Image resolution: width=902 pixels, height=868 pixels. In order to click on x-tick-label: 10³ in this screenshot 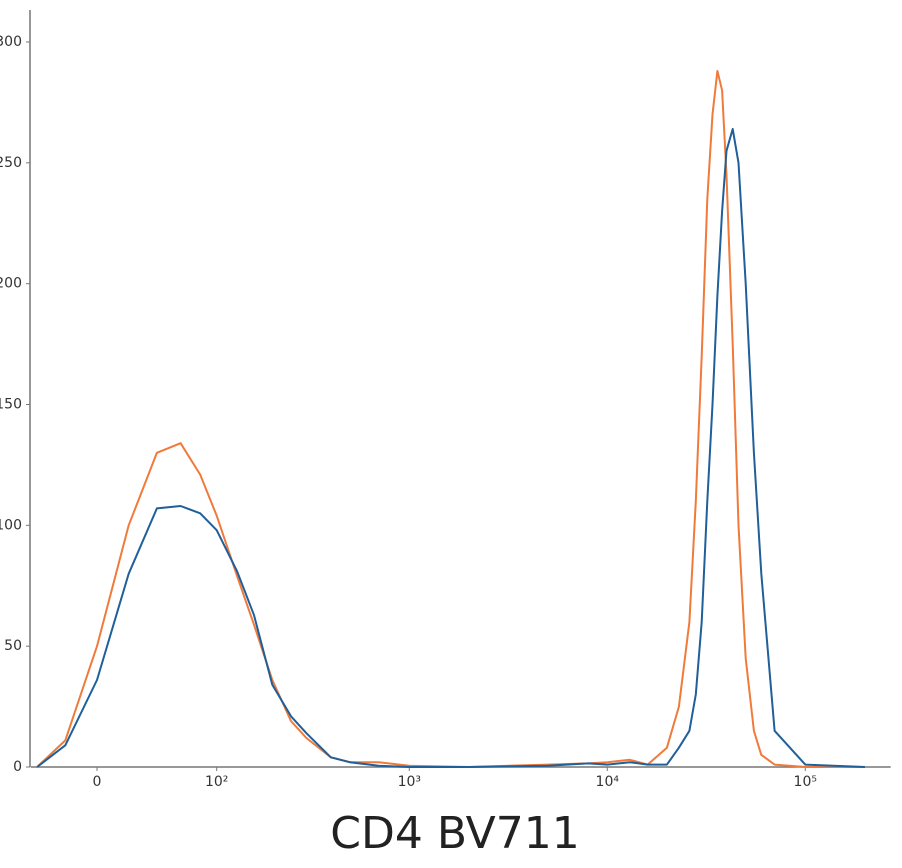, I will do `click(409, 782)`.